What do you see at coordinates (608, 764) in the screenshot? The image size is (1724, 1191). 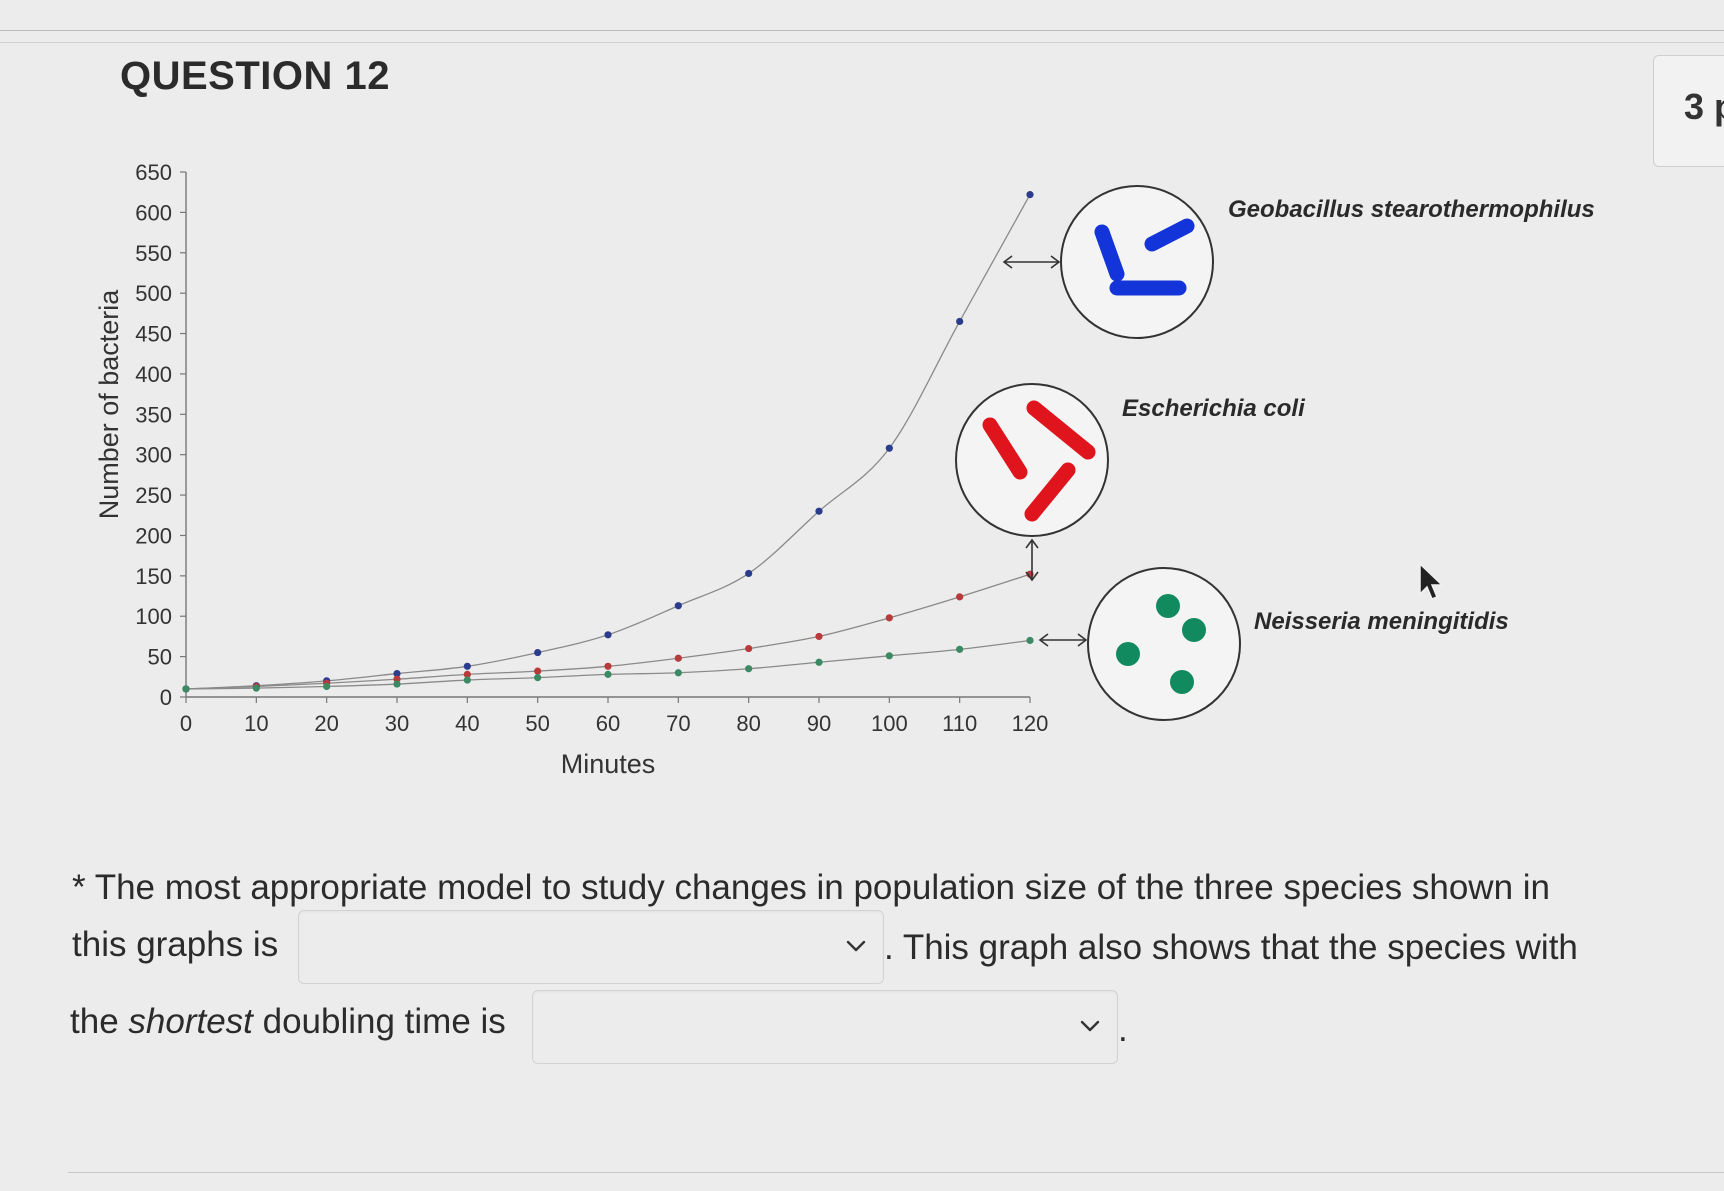 I see `x-axis-title: Minutes` at bounding box center [608, 764].